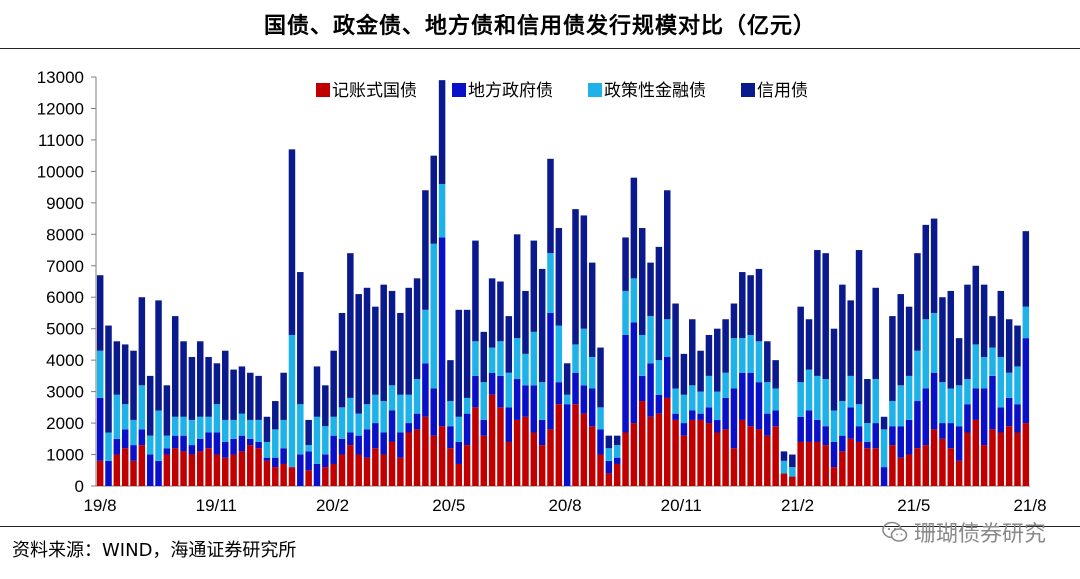  Describe the element at coordinates (154, 550) in the screenshot. I see `source-note: 资料来源：WIND，海通证券研究所` at that location.